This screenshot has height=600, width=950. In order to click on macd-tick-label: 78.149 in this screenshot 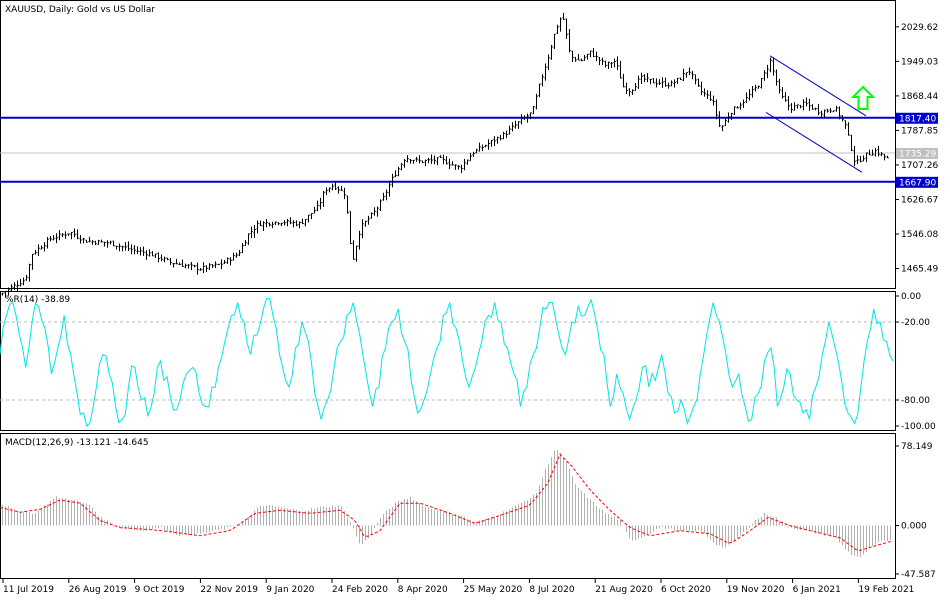, I will do `click(917, 447)`.